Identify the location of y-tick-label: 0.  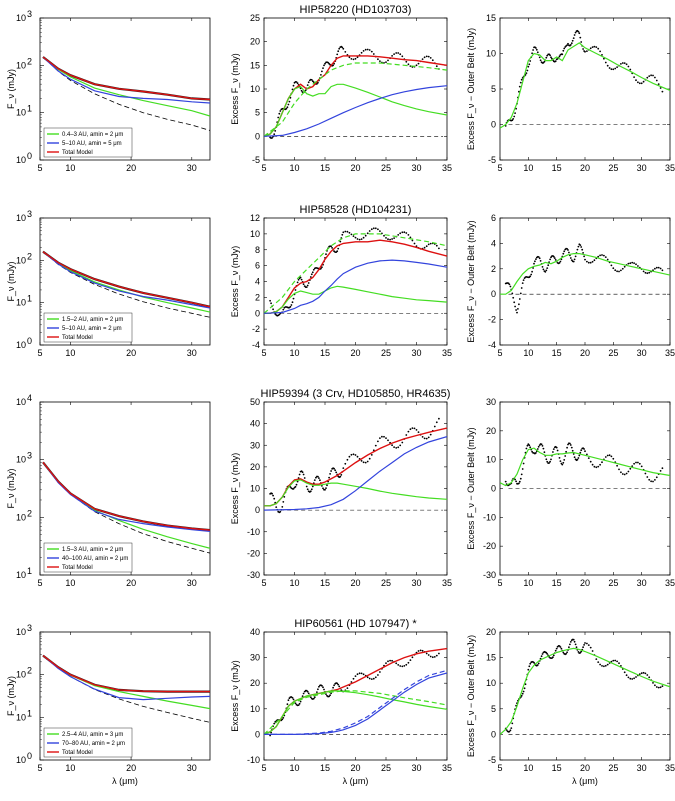
(257, 136).